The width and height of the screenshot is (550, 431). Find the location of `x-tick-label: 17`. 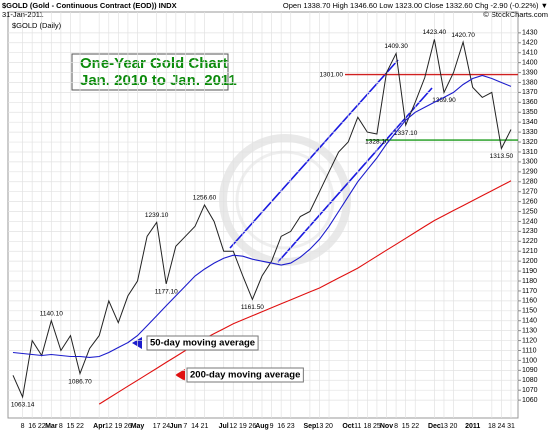

x-tick-label: 17 is located at coordinates (157, 426).